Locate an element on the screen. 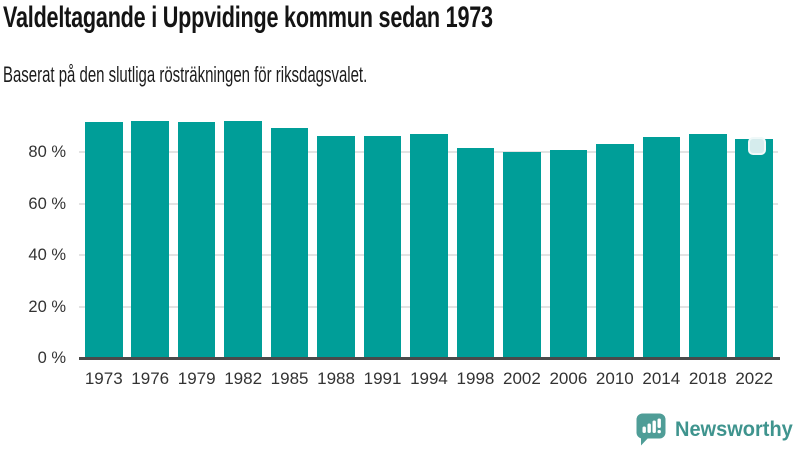  brand-footer: Newsworthy is located at coordinates (718, 429).